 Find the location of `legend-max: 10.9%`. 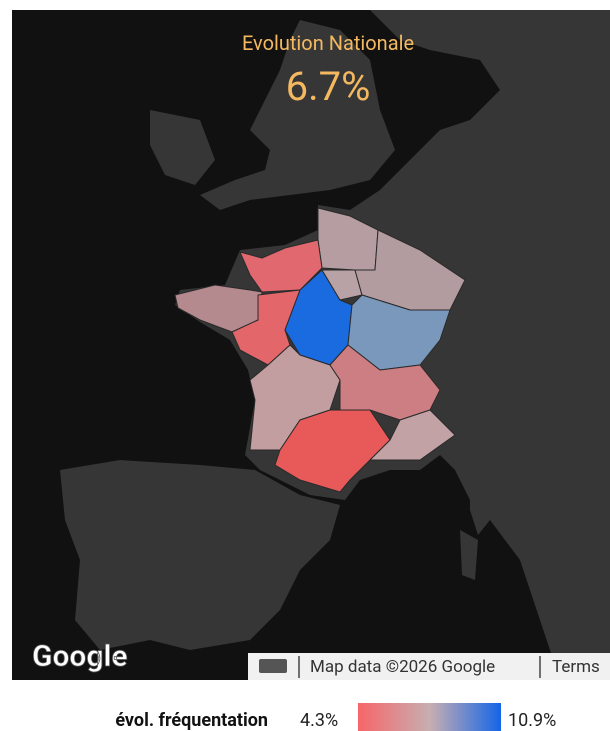

legend-max: 10.9% is located at coordinates (532, 720).